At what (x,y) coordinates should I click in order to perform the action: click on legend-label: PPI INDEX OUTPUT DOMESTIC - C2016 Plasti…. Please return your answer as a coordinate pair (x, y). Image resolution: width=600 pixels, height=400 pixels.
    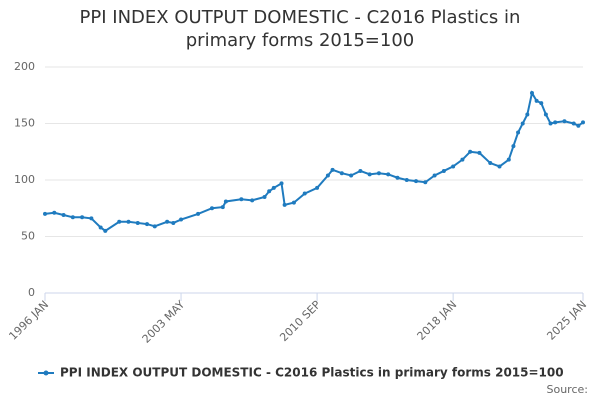
    Looking at the image, I should click on (312, 373).